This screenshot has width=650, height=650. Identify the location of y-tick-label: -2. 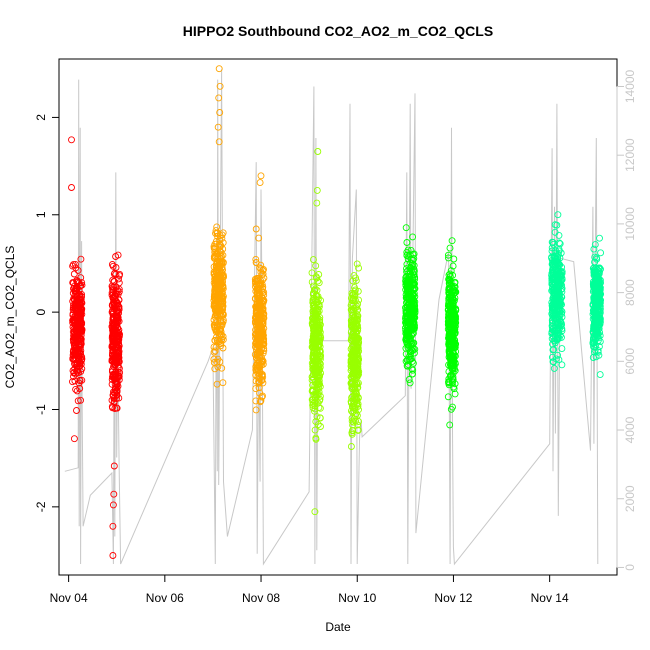
(41, 506).